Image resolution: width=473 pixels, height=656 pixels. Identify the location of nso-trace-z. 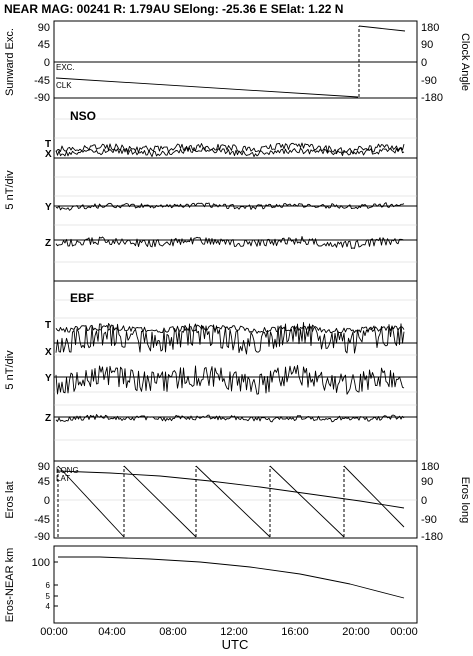
(230, 242).